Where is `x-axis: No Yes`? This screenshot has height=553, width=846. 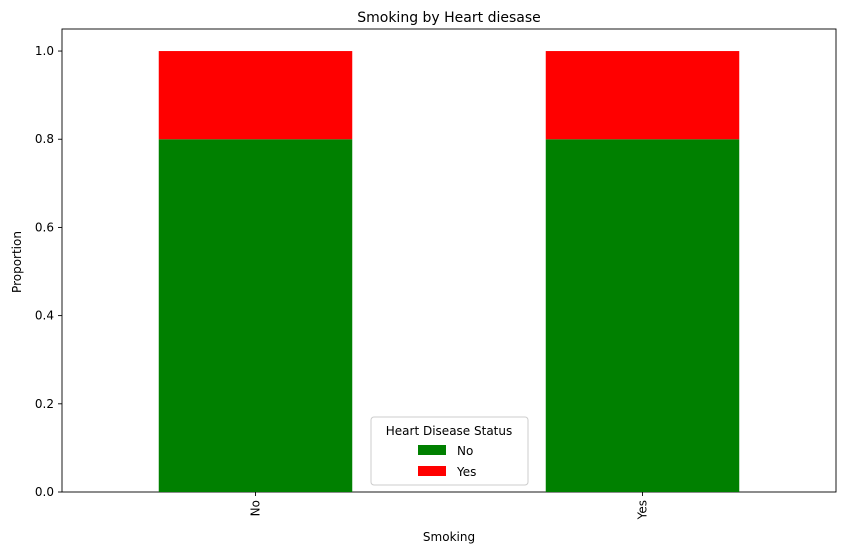 x-axis: No Yes is located at coordinates (449, 506).